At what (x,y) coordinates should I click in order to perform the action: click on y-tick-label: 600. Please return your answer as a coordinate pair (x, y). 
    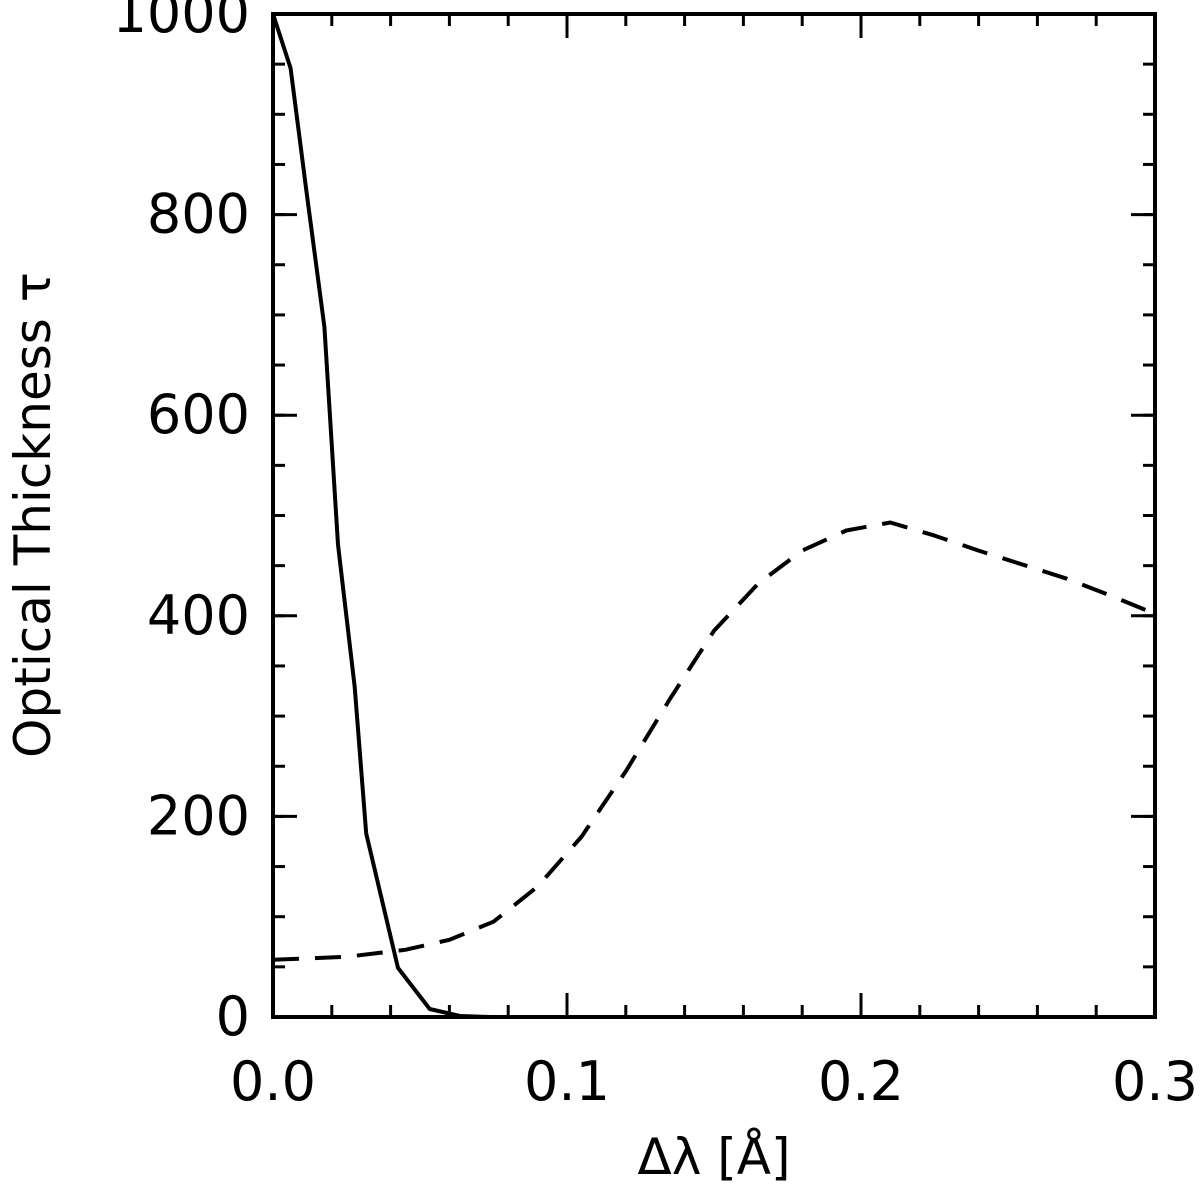
    Looking at the image, I should click on (198, 414).